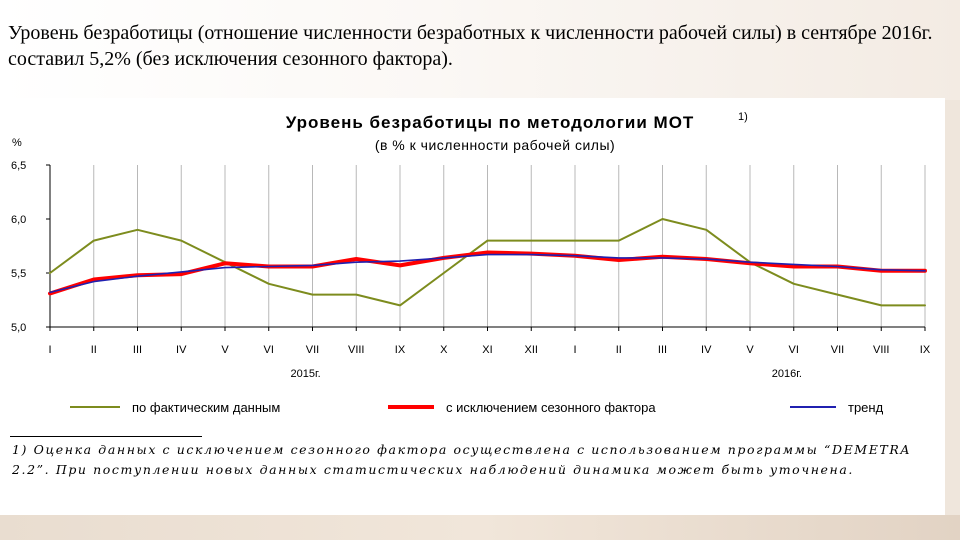 The width and height of the screenshot is (960, 540). I want to click on legend-item: с исключением сезонного фактора, so click(522, 407).